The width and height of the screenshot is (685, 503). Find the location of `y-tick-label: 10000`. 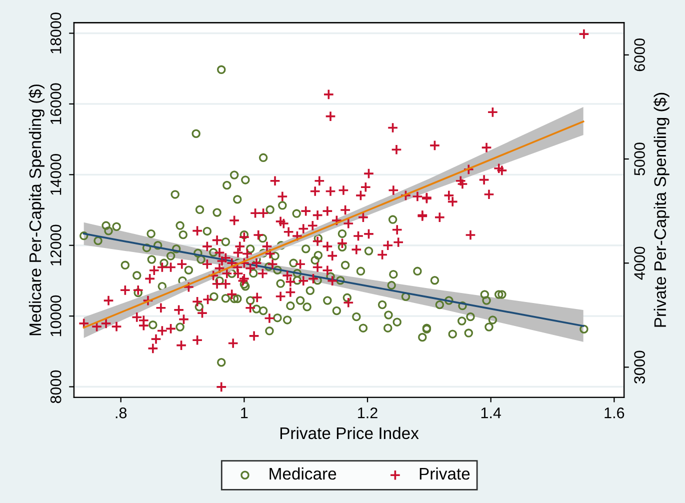

y-tick-label: 10000 is located at coordinates (56, 315).